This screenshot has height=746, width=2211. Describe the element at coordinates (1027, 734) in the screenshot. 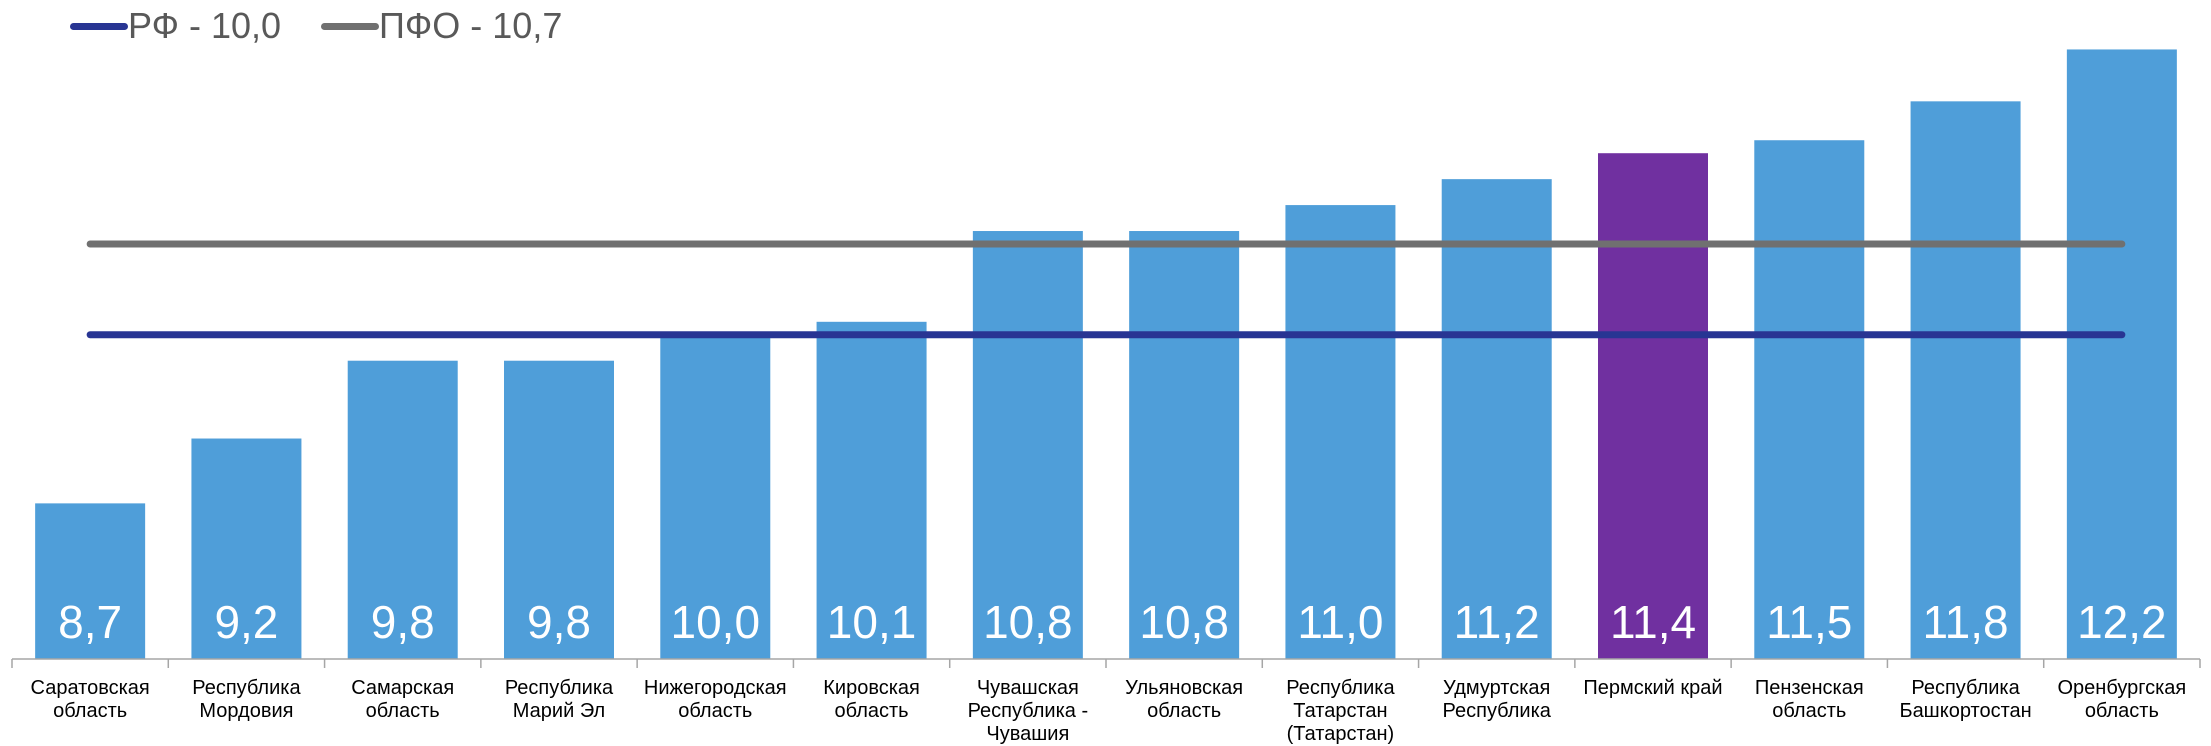

I see `x-tick-label-line: Чувашия` at that location.